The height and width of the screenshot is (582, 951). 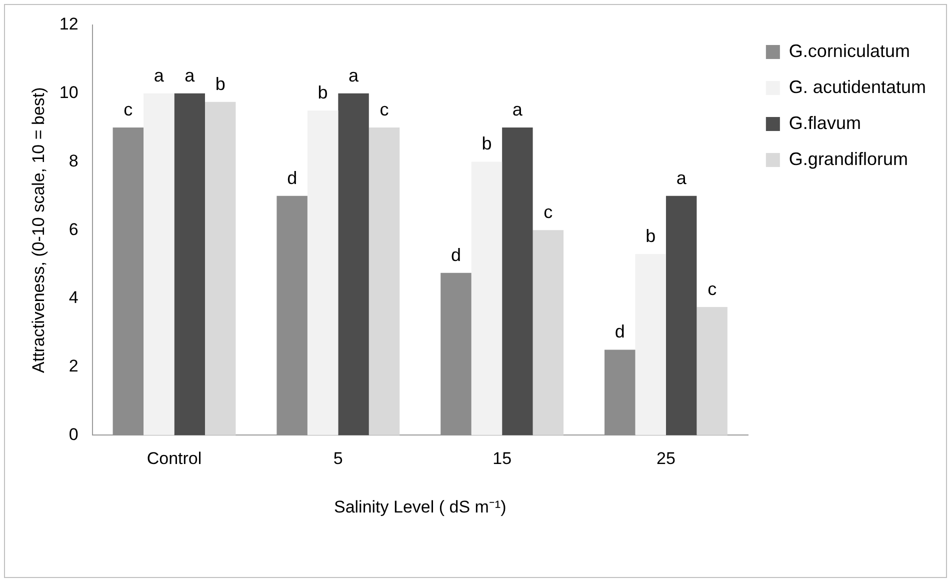 What do you see at coordinates (68, 24) in the screenshot?
I see `y-tick-label: 12` at bounding box center [68, 24].